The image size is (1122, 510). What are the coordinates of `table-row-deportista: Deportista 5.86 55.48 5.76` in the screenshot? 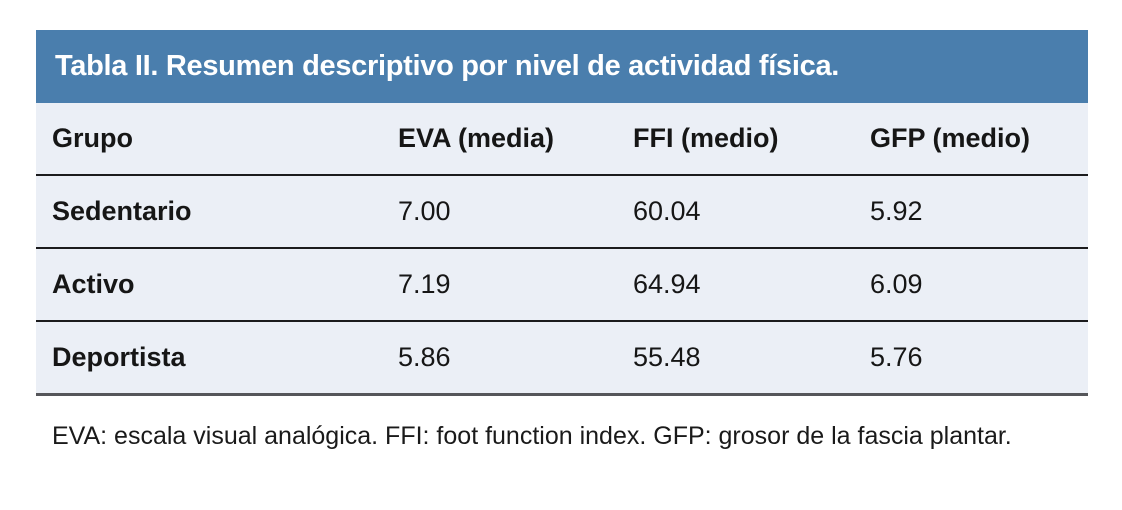 It's located at (562, 356).